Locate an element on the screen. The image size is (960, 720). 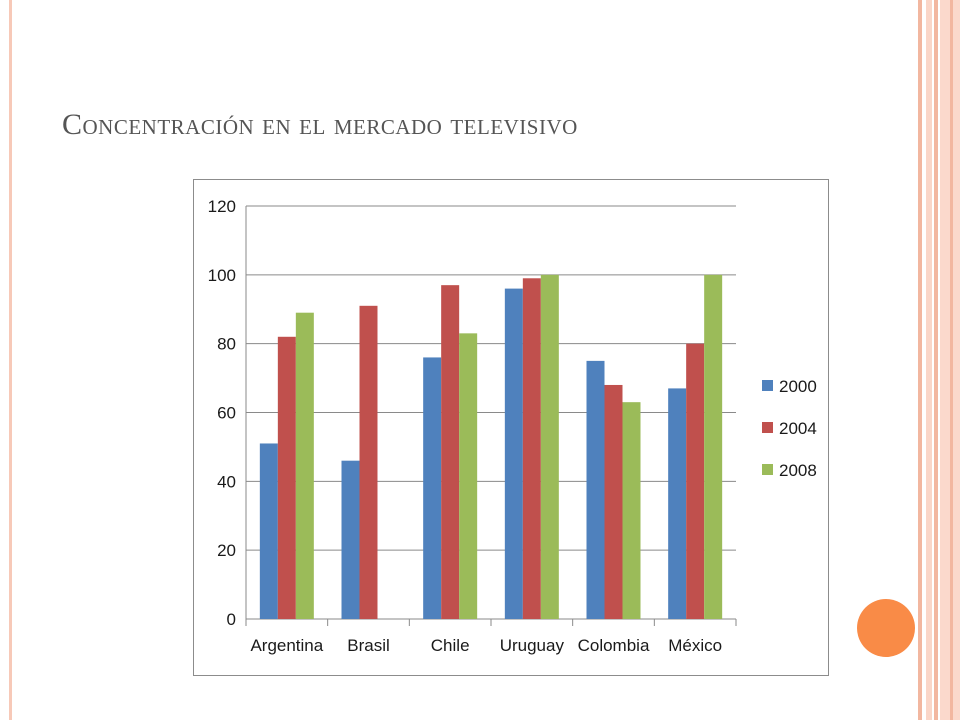
bar-2008-méxico is located at coordinates (713, 446).